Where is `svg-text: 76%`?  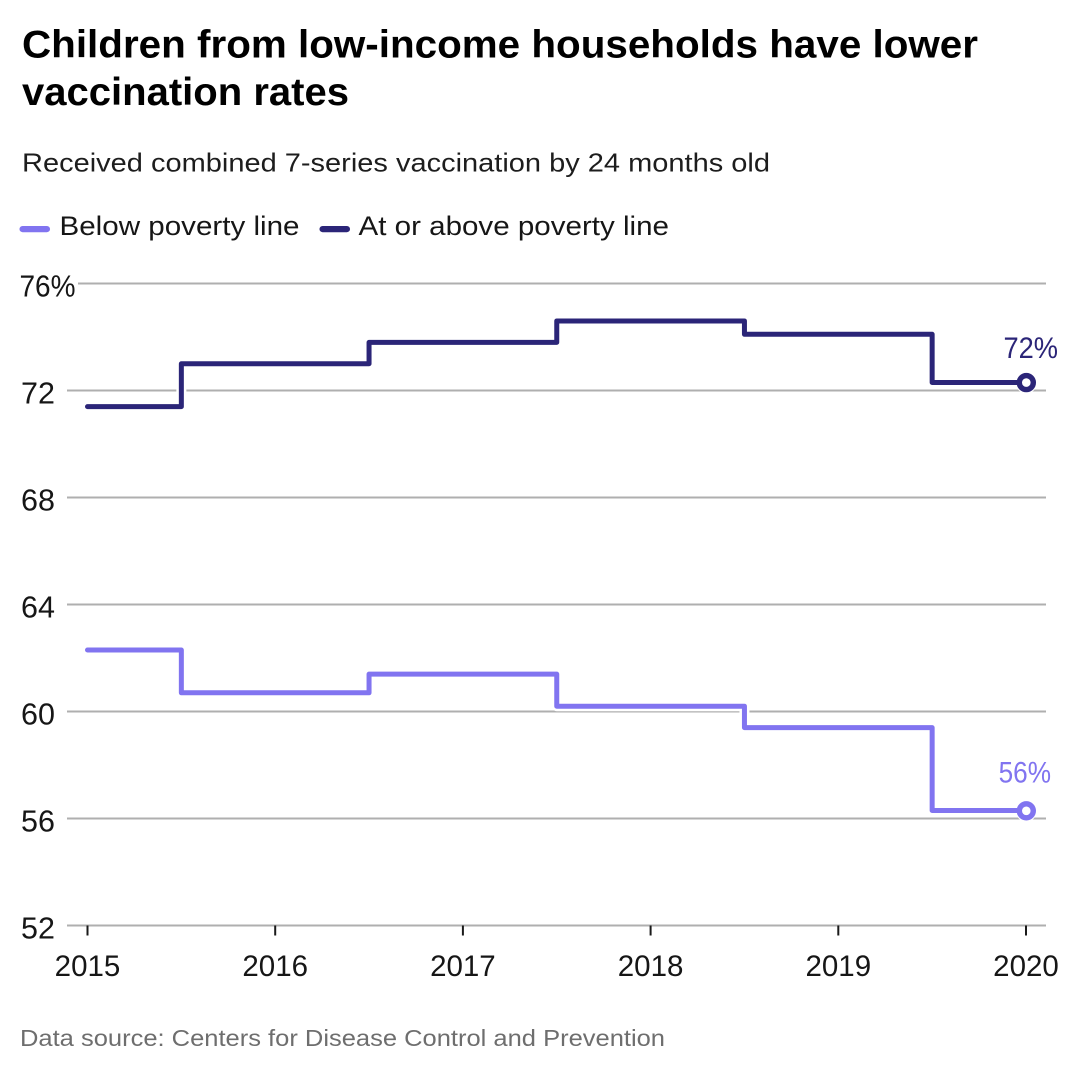
svg-text: 76% is located at coordinates (48, 286).